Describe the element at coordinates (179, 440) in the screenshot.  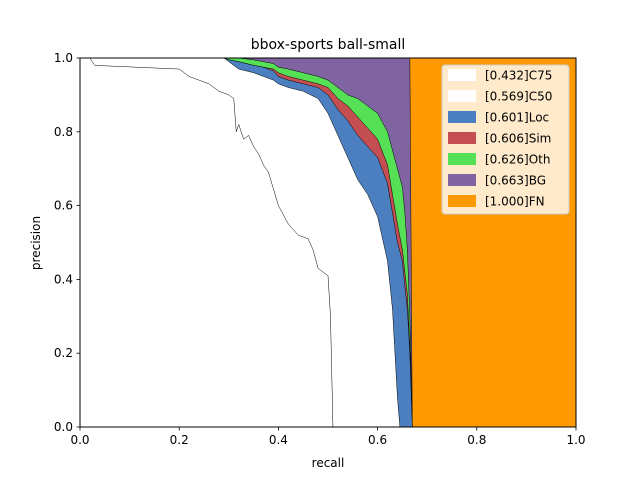
I see `x-tick-label: 0.2` at that location.